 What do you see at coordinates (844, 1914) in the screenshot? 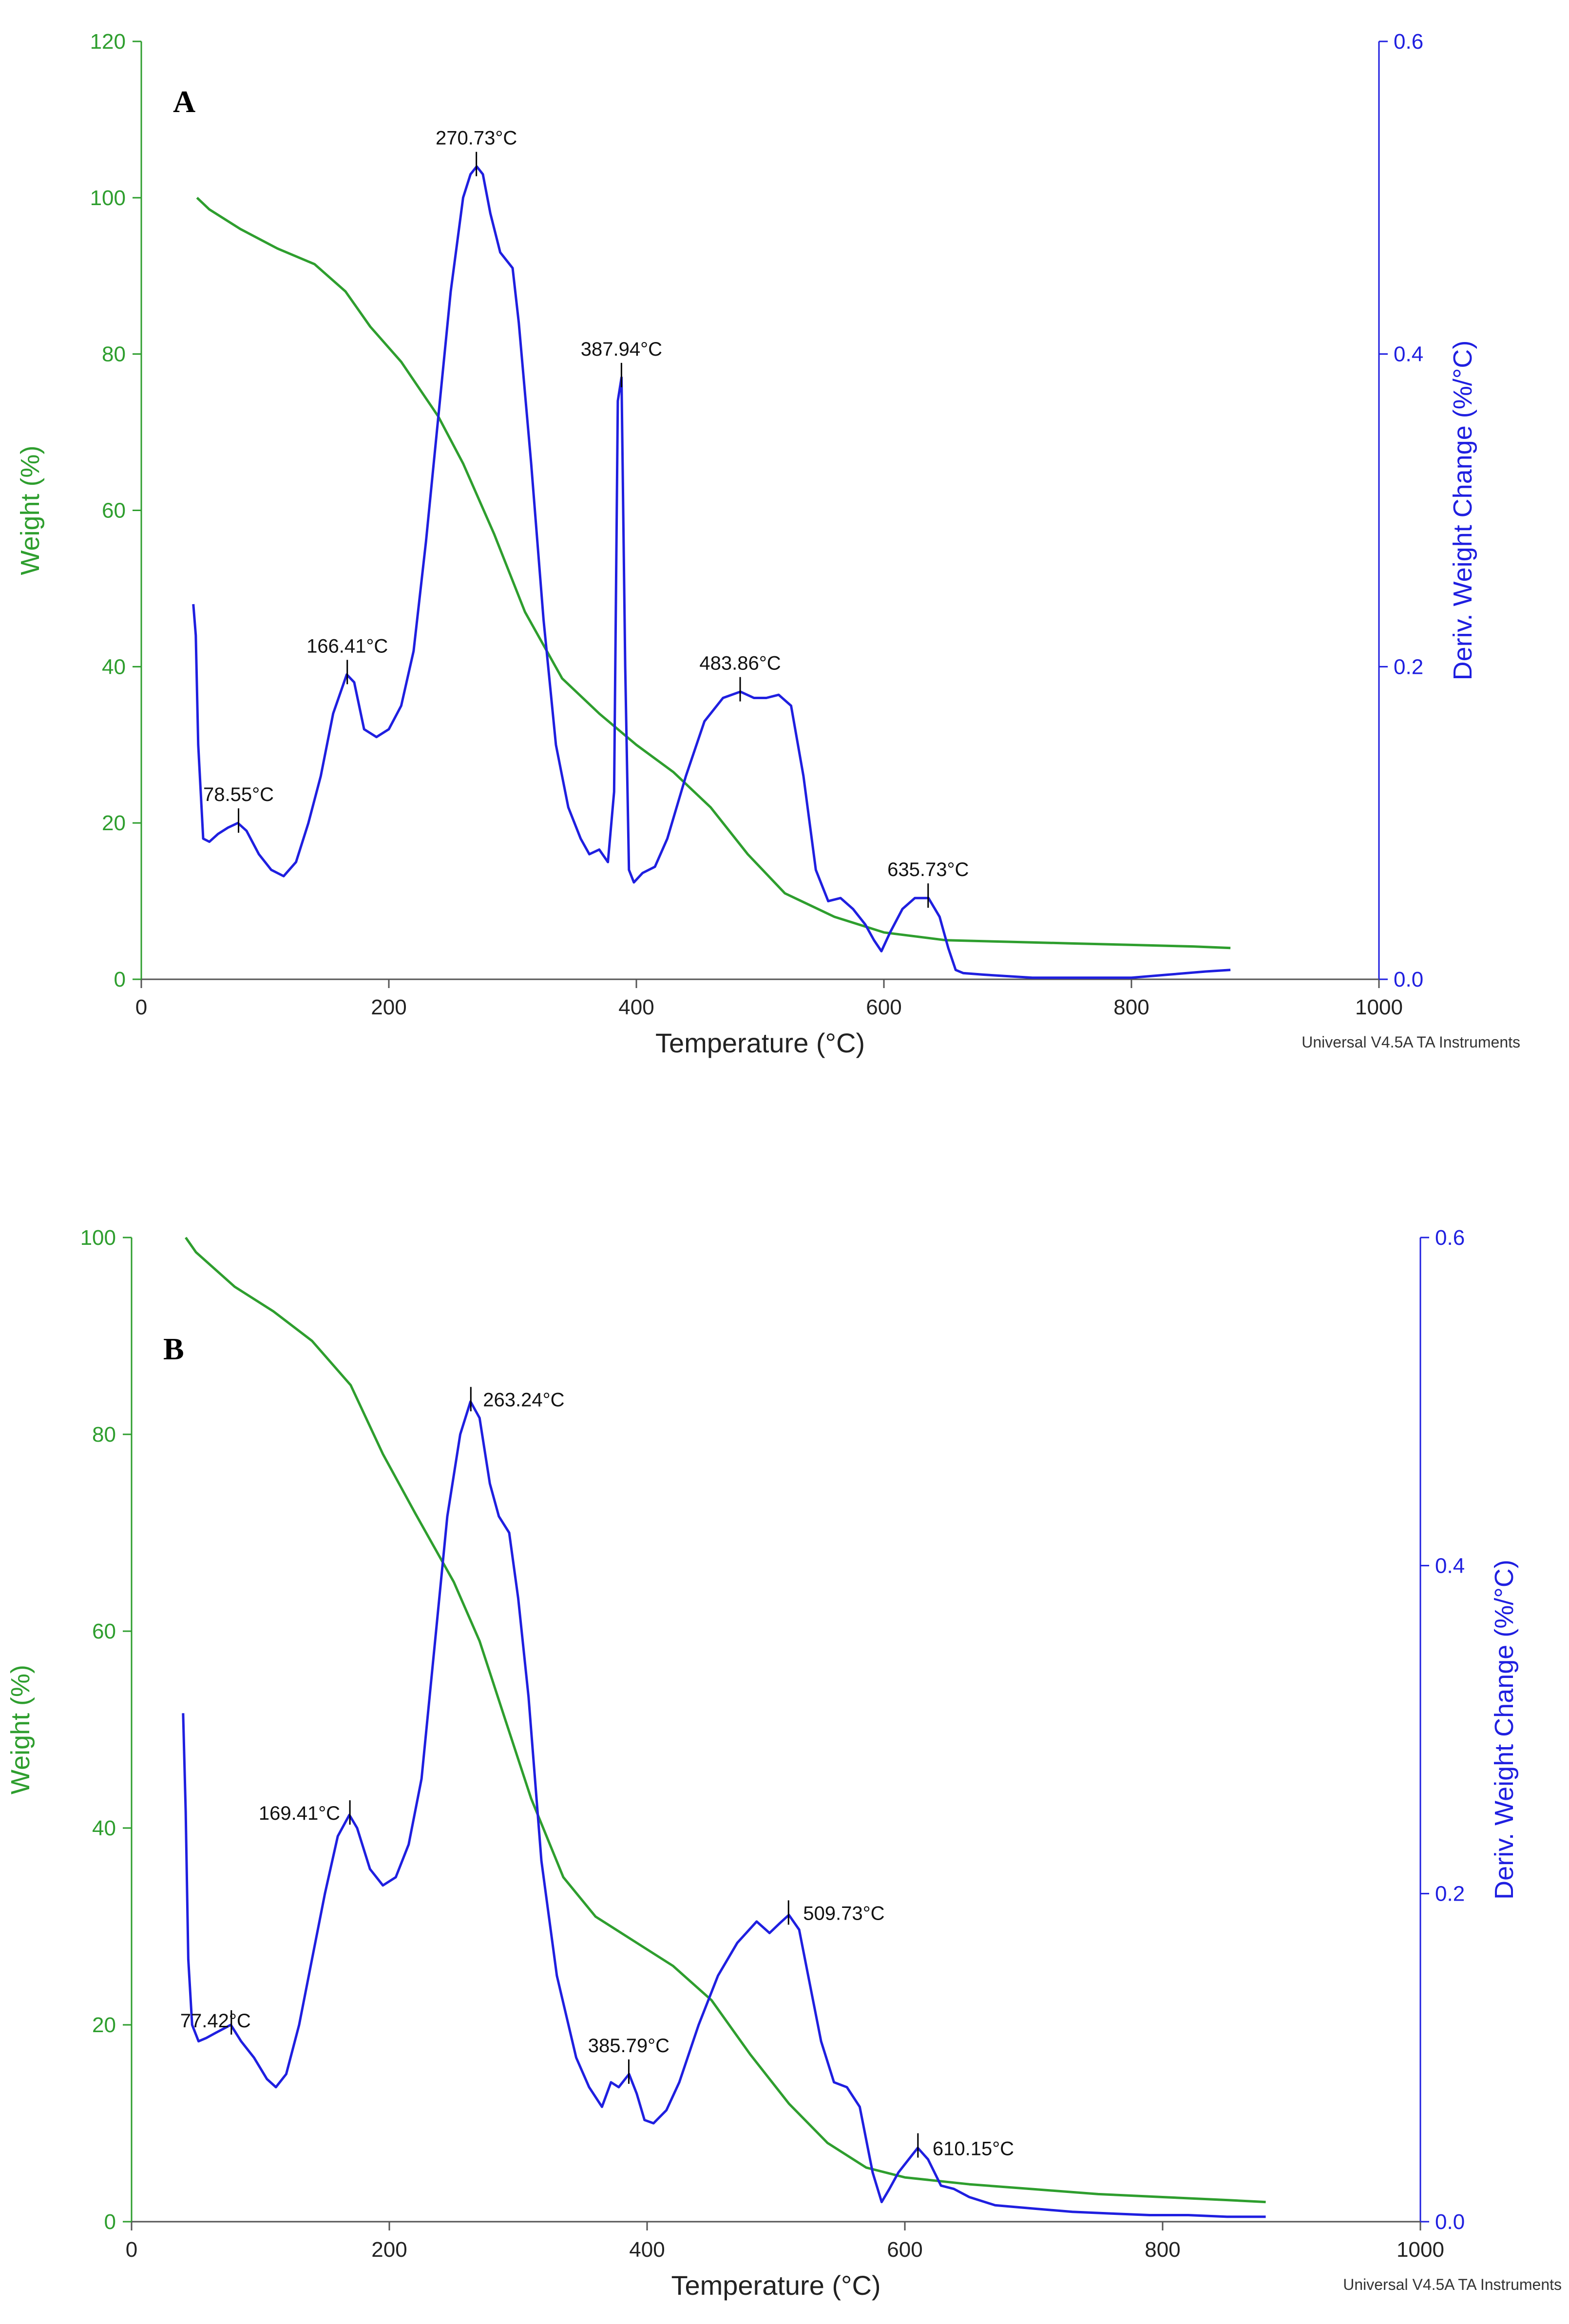
I see `peak-label: 509.73°C` at bounding box center [844, 1914].